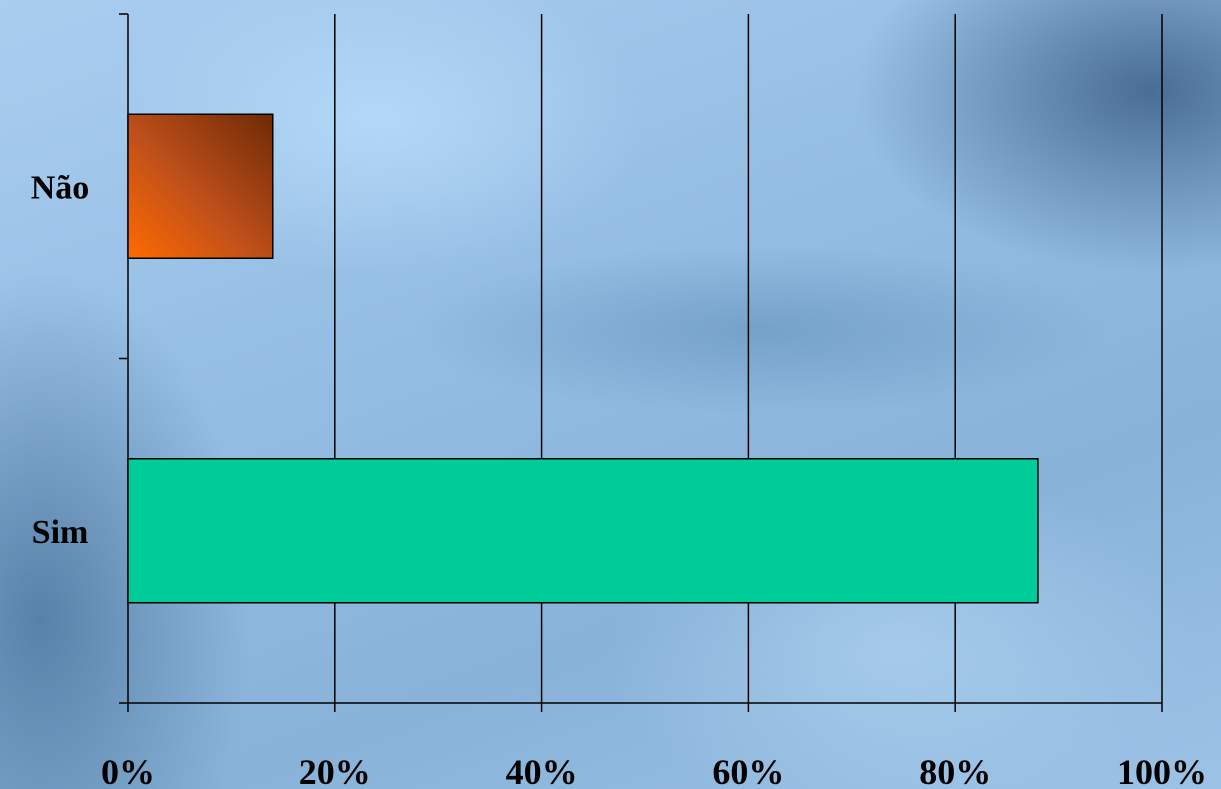 This screenshot has height=789, width=1221. What do you see at coordinates (955, 770) in the screenshot?
I see `x-tick-label-4: 80%` at bounding box center [955, 770].